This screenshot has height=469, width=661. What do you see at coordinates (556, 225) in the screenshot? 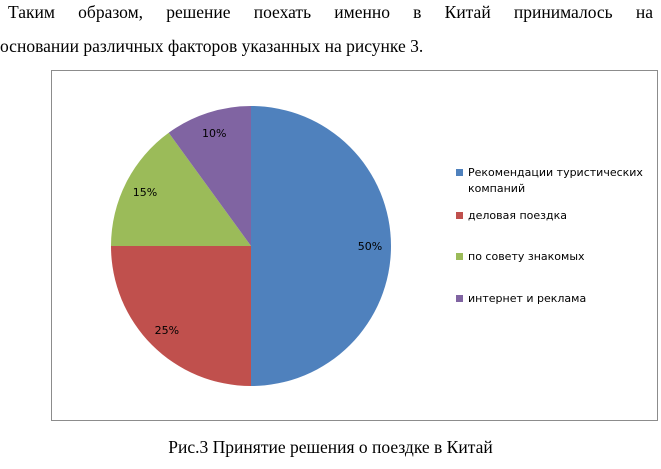
I see `legend-item-business-trip: деловая поездка` at bounding box center [556, 225].